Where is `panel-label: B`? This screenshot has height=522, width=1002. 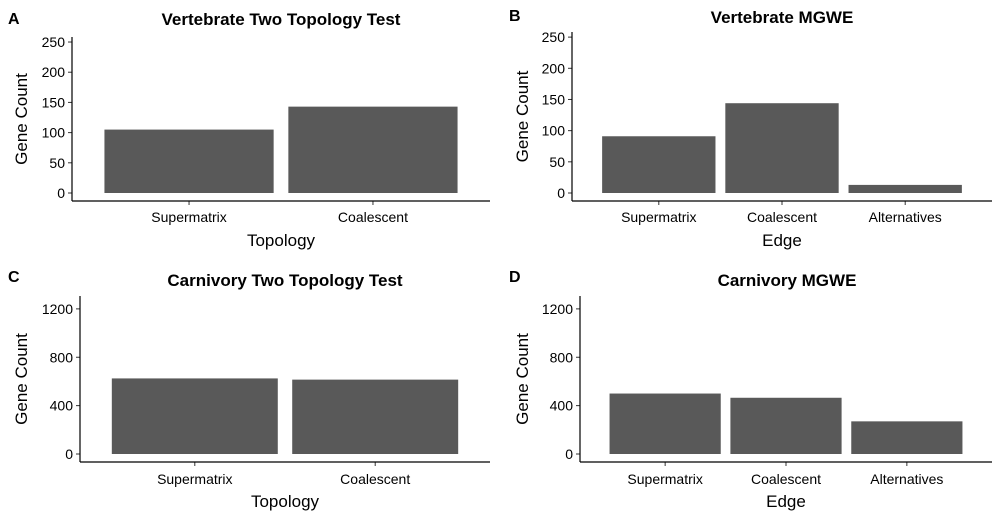 panel-label: B is located at coordinates (515, 16).